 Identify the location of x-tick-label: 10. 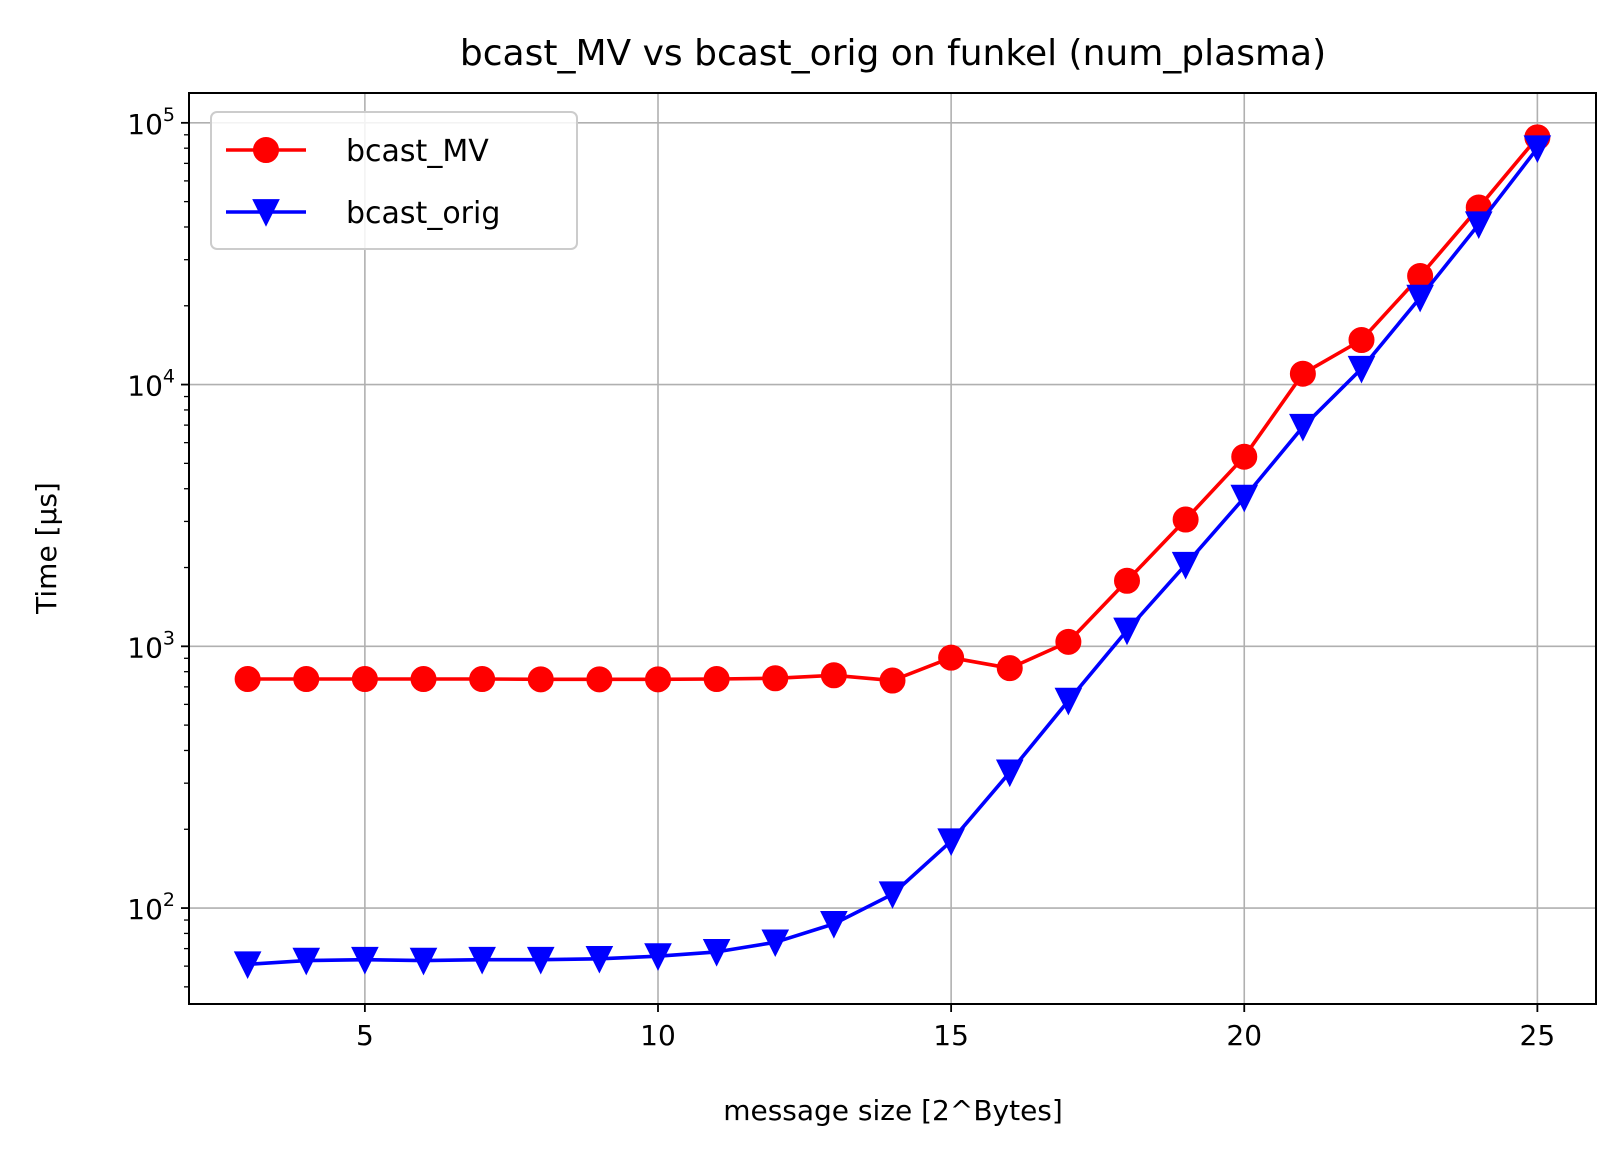
(658, 1035).